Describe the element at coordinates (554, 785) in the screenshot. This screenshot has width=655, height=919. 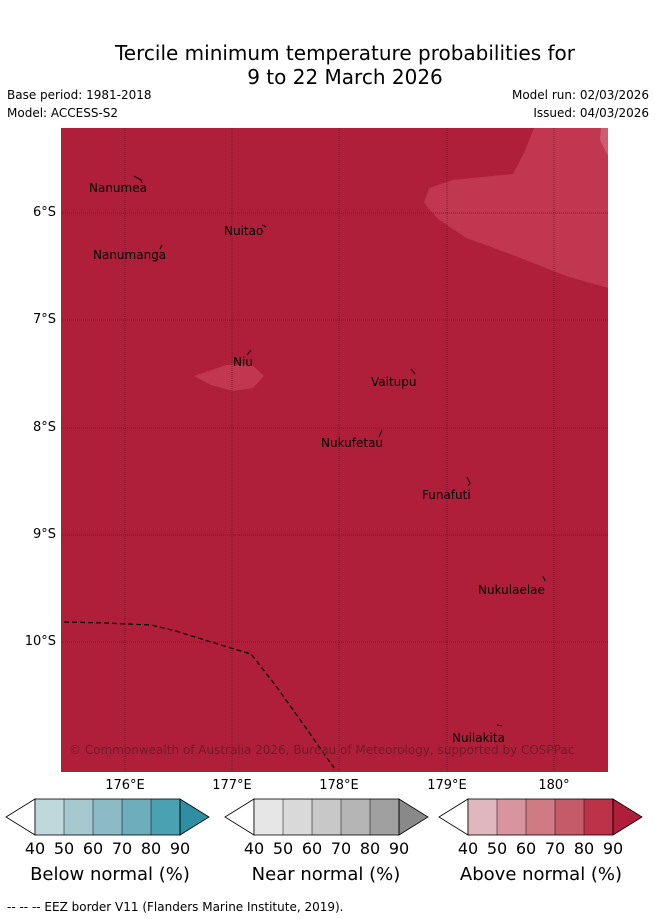
I see `lon-label: 180°` at that location.